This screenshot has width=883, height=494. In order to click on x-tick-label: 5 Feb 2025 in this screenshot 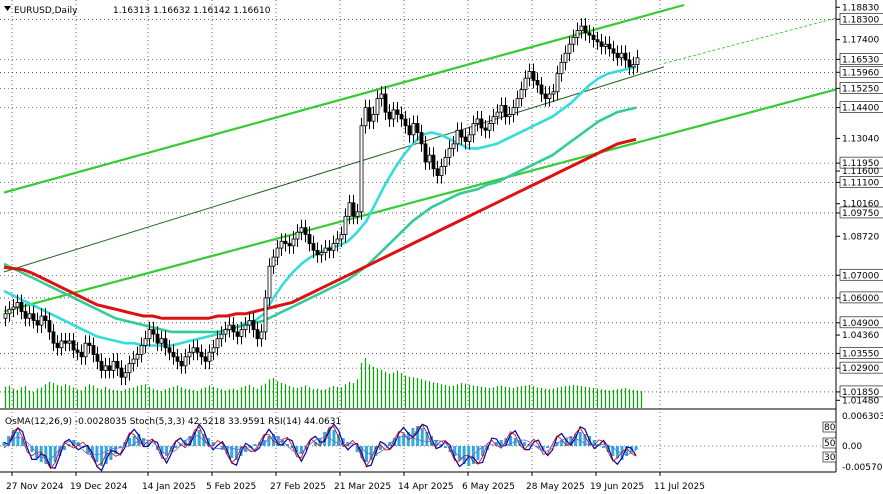, I will do `click(231, 487)`.